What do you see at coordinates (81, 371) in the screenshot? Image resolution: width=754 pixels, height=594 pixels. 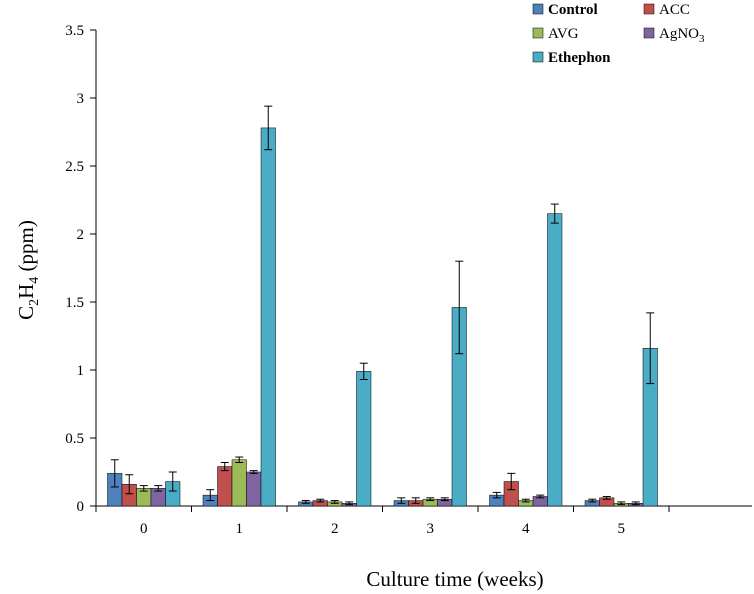 I see `y-tick-label: 1` at bounding box center [81, 371].